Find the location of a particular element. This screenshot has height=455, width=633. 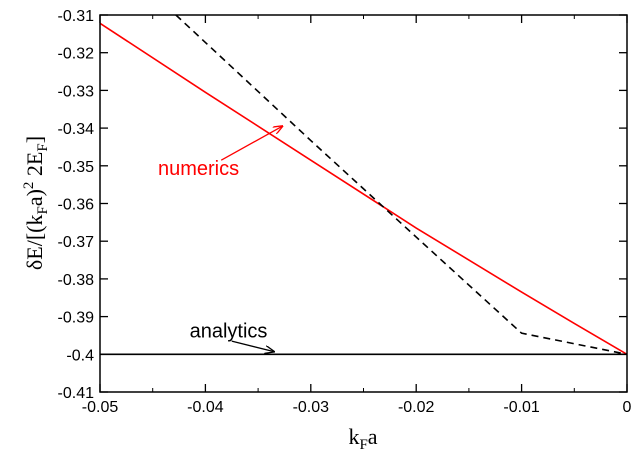

y-tick-label: -0.37 is located at coordinates (76, 242).